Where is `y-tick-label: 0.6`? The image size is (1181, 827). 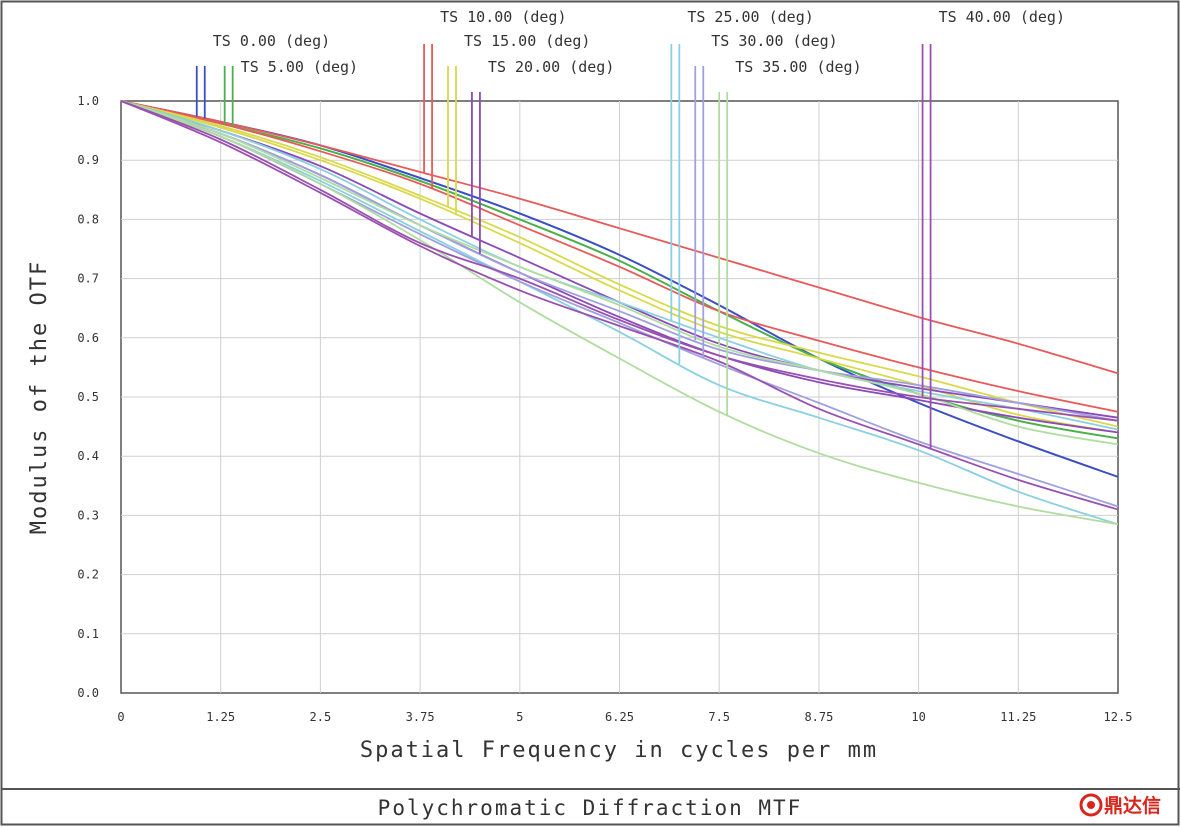 y-tick-label: 0.6 is located at coordinates (88, 338).